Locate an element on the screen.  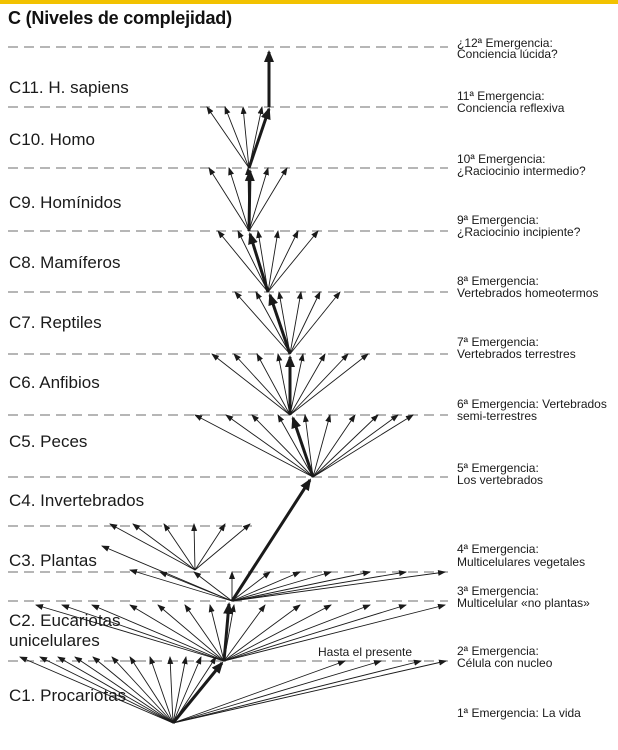
emergencia-6-line1: 6ª Emergencia: Vertebrados is located at coordinates (532, 404).